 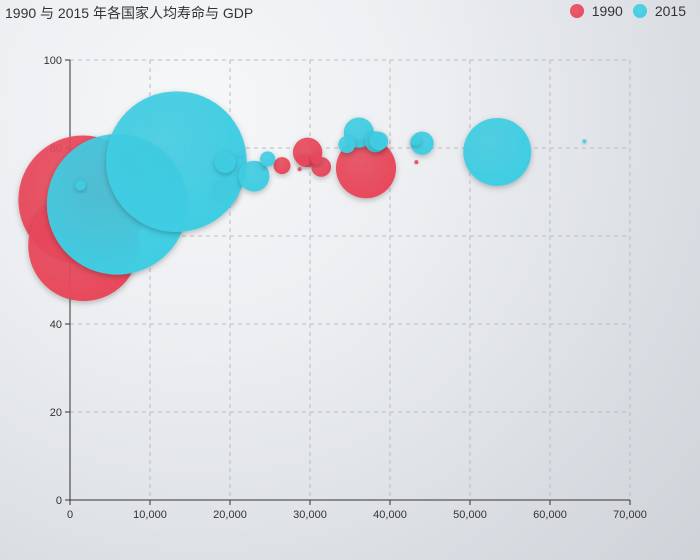 What do you see at coordinates (470, 515) in the screenshot?
I see `x-tick-label-5: 50,000` at bounding box center [470, 515].